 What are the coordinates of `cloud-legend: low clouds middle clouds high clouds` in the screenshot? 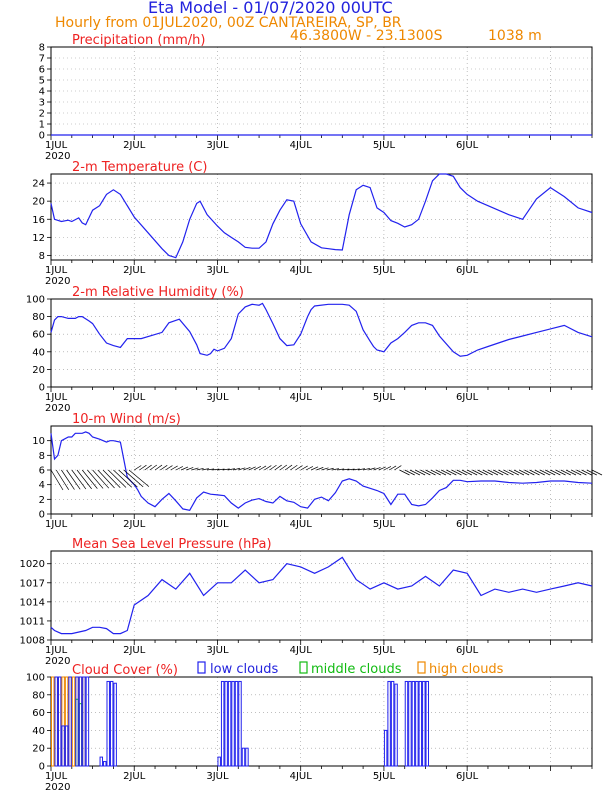 It's located at (350, 669).